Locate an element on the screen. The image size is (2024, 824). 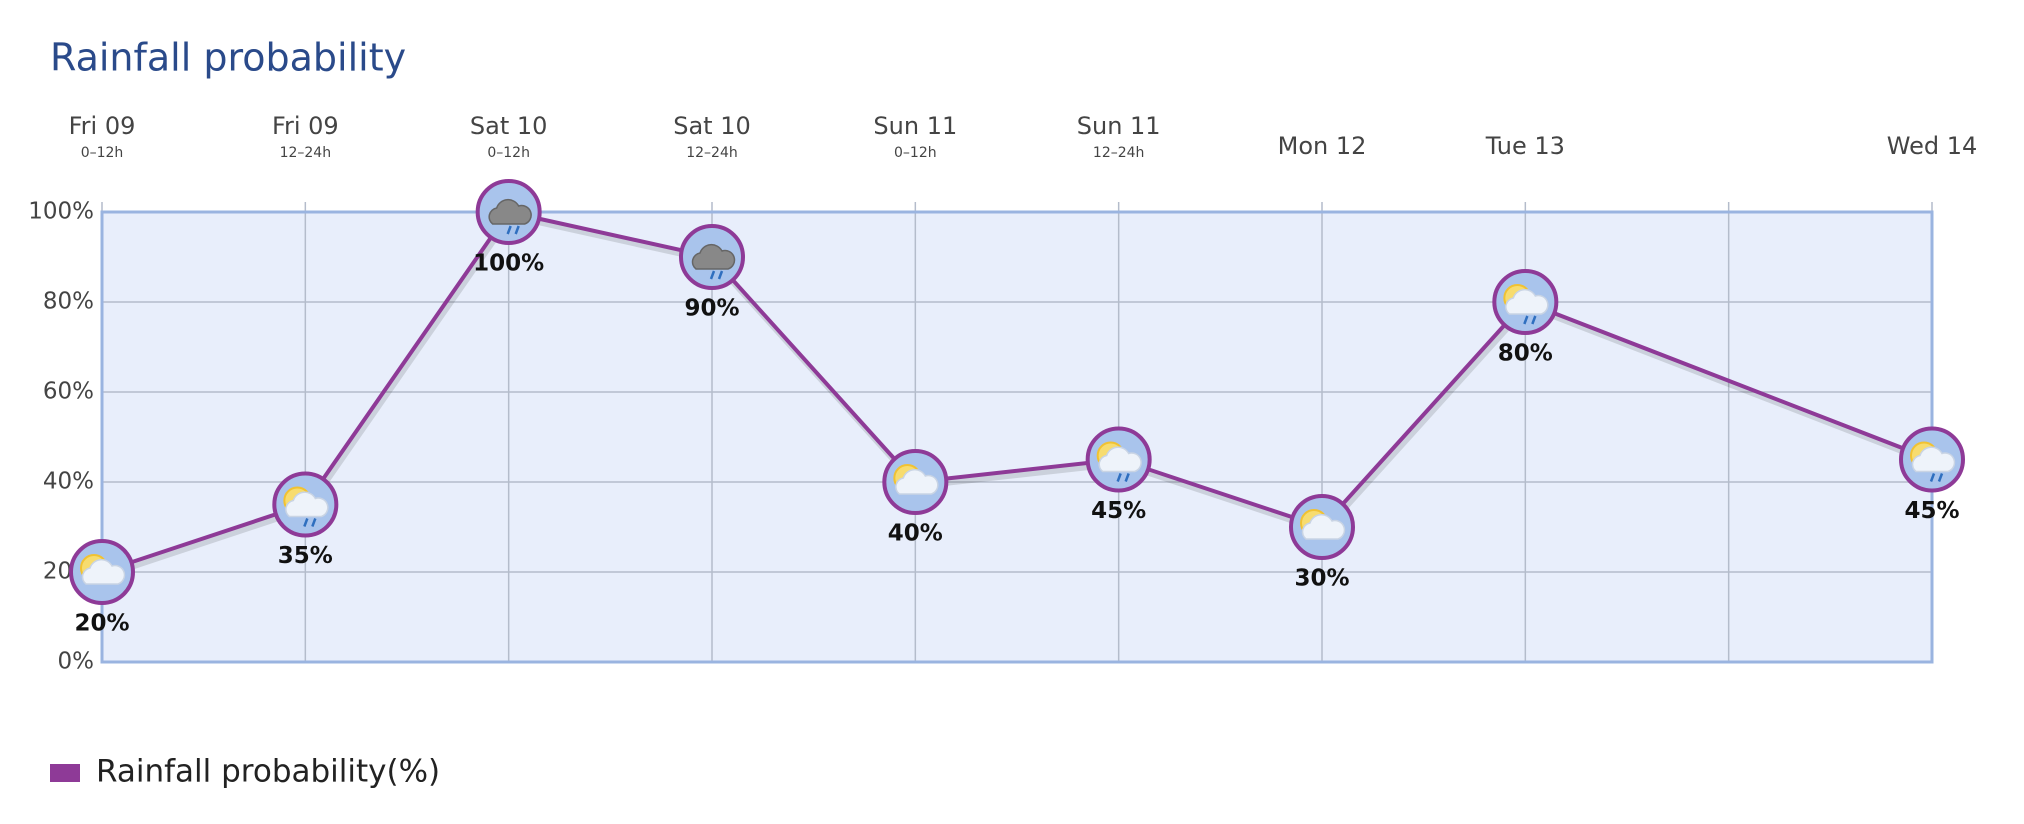
y-tick-label: 60% is located at coordinates (68, 392).